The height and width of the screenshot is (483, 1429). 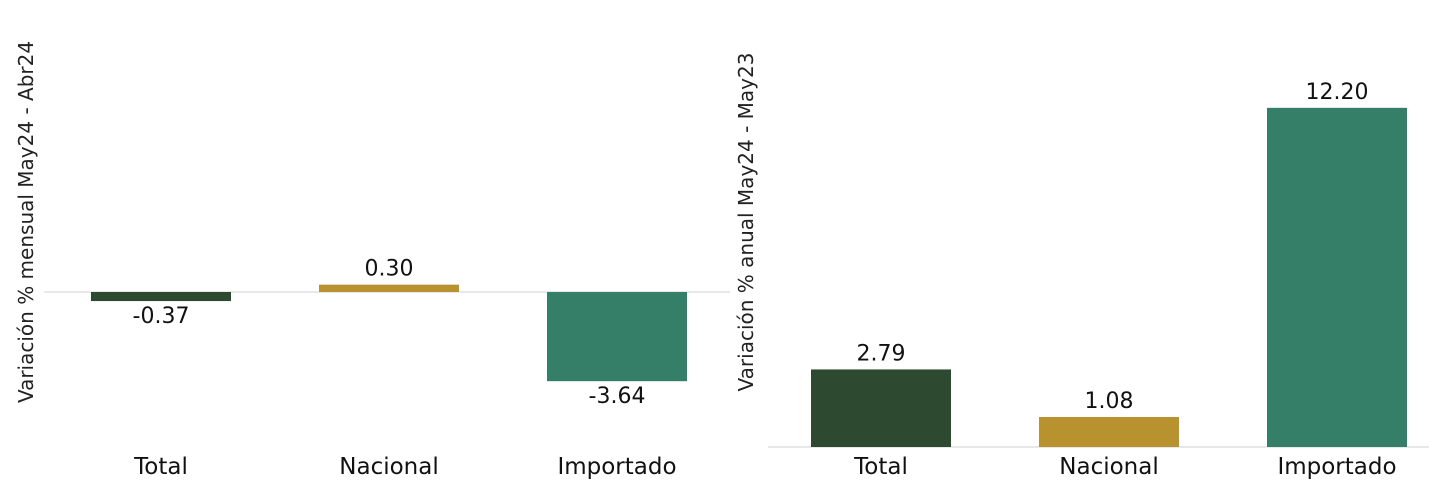 What do you see at coordinates (389, 269) in the screenshot?
I see `value-label-nacional: 0.30` at bounding box center [389, 269].